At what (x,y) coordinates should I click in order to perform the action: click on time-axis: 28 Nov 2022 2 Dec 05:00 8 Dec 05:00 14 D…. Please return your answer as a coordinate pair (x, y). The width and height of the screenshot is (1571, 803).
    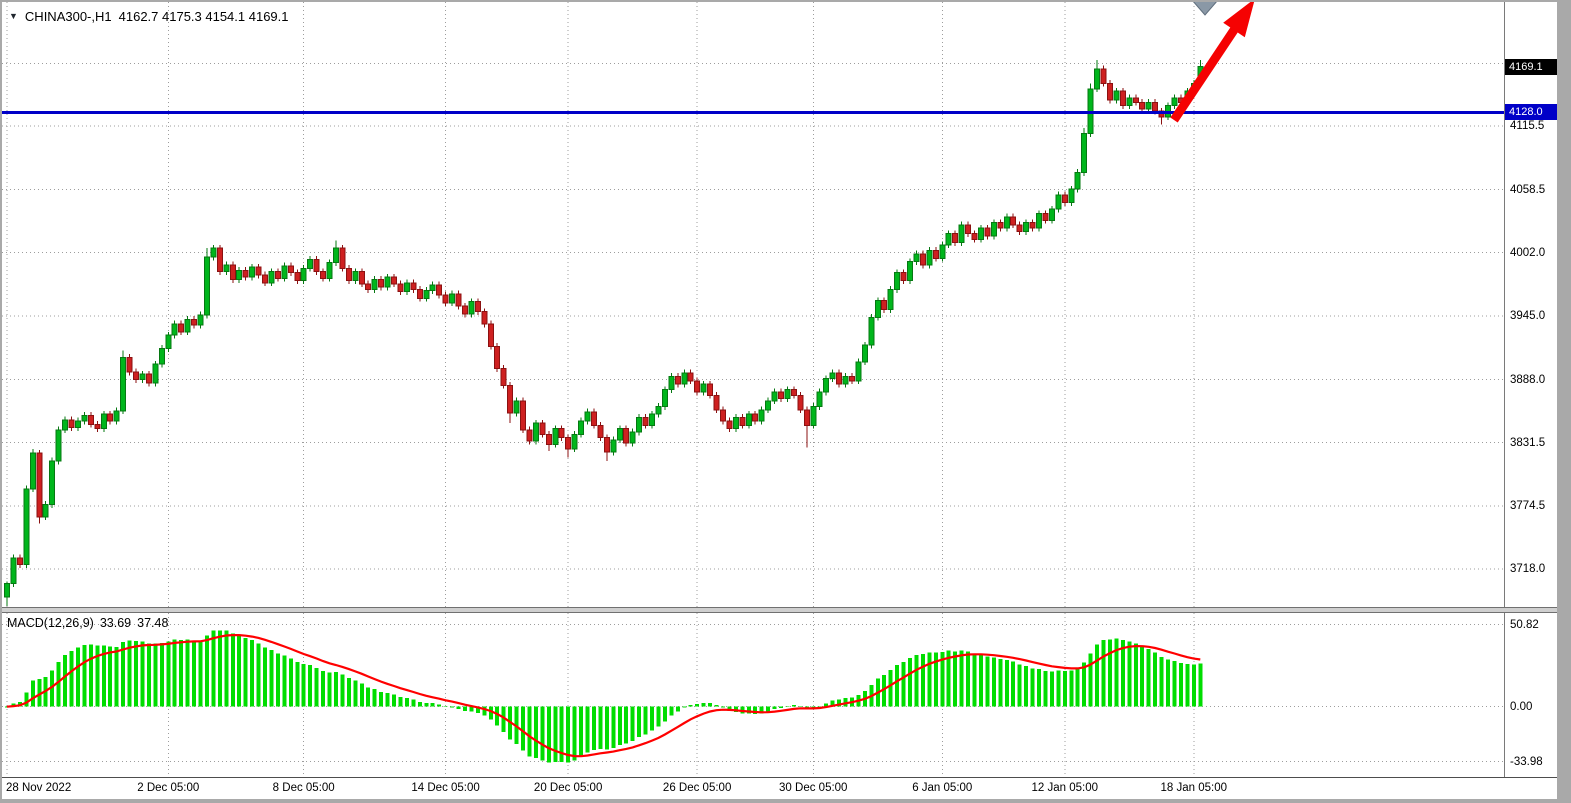
    Looking at the image, I should click on (779, 788).